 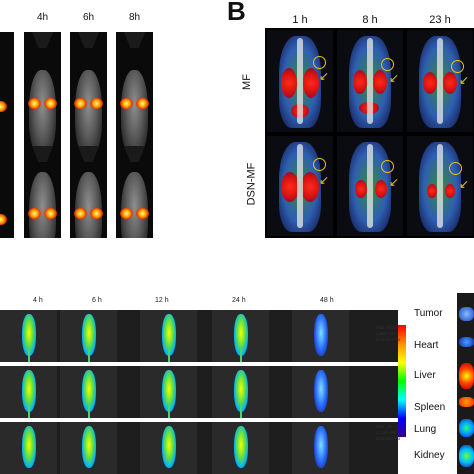 What do you see at coordinates (465, 383) in the screenshot?
I see `ex-vivo-organ-panel` at bounding box center [465, 383].